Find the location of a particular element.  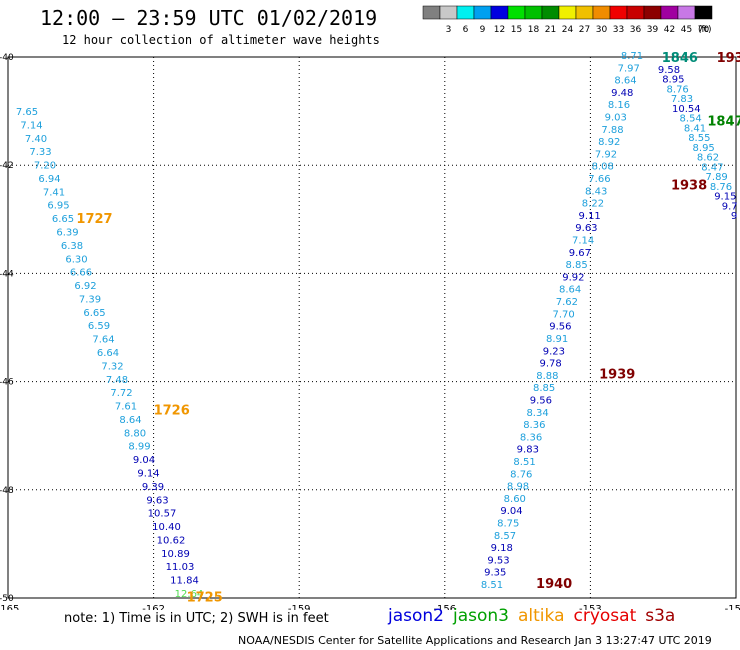

track-east-time-label: 1938 is located at coordinates (689, 186).